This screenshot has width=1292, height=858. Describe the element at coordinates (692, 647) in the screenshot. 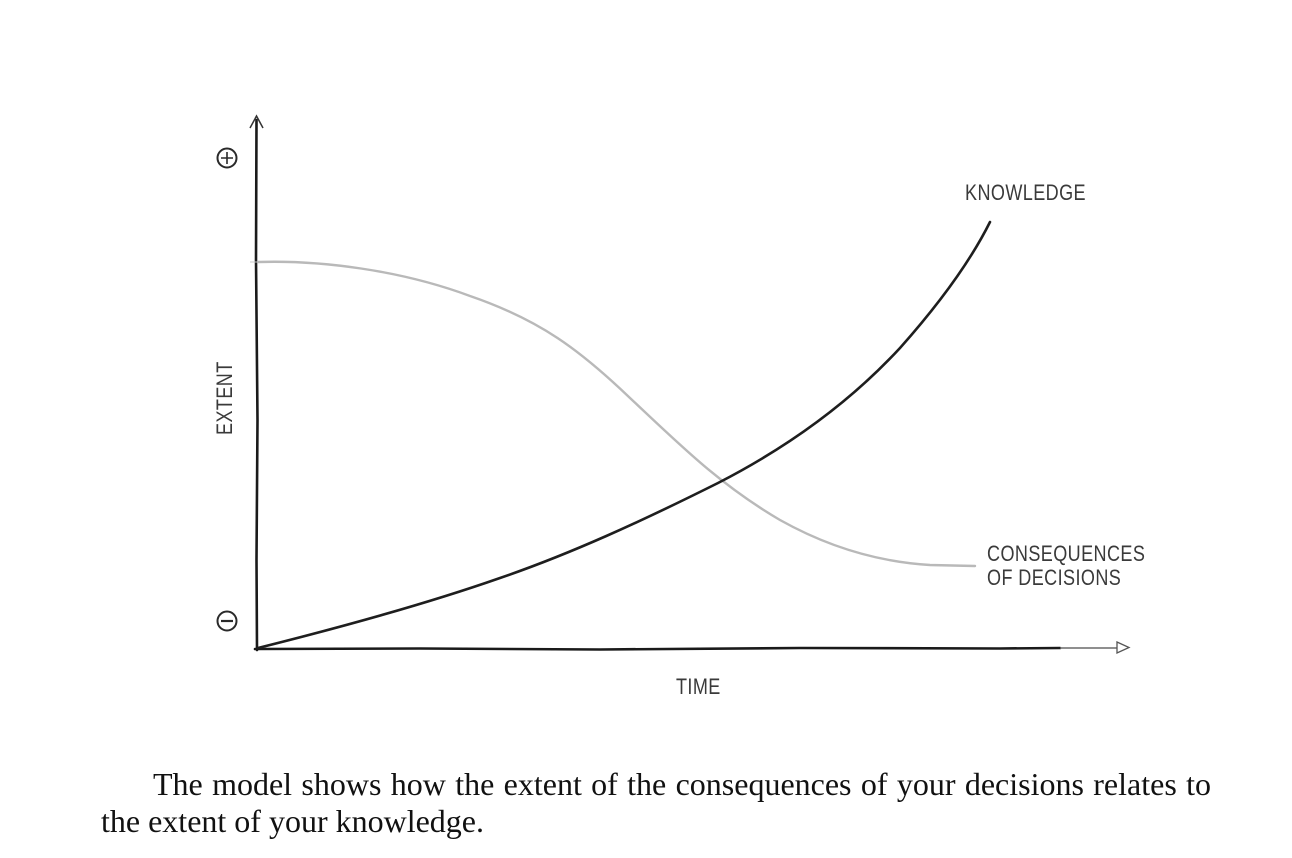

I see `x-axis` at that location.